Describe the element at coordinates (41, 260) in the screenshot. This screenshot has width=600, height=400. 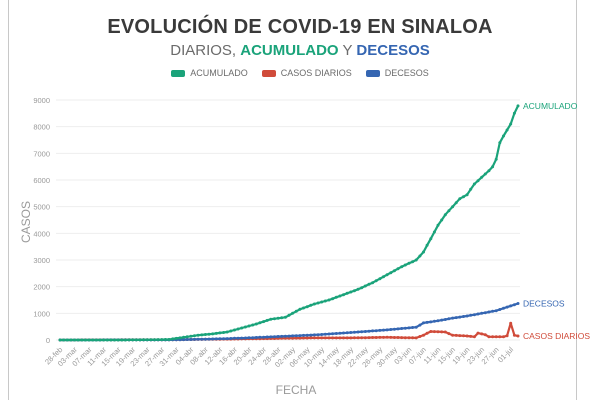
I see `y-tick-3000: 3000` at that location.